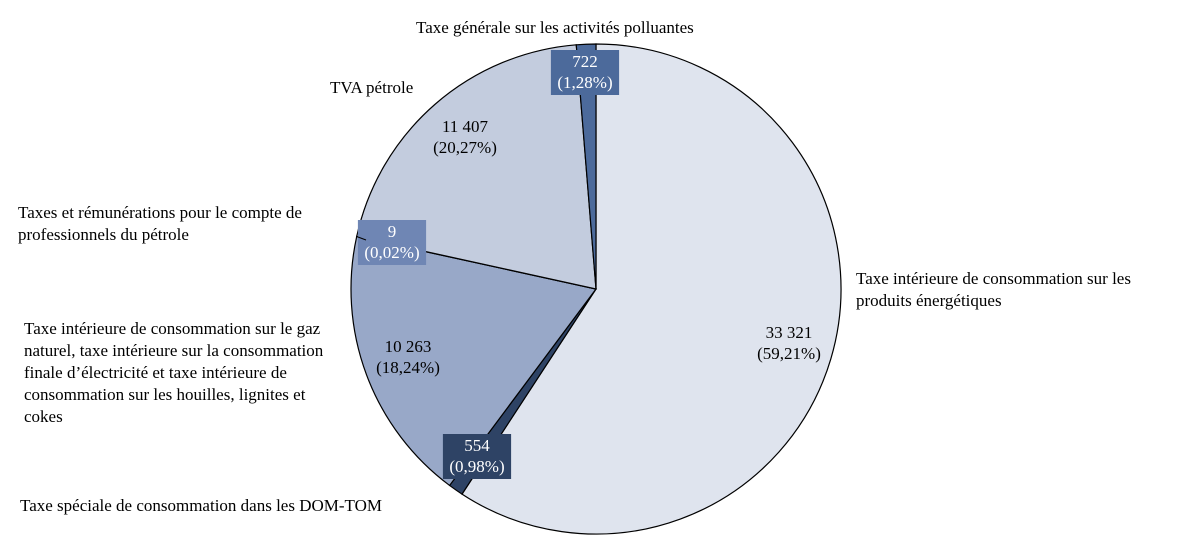 This screenshot has height=555, width=1185. What do you see at coordinates (789, 343) in the screenshot?
I see `value-label-ticpe: 33 321 (59,21%)` at bounding box center [789, 343].